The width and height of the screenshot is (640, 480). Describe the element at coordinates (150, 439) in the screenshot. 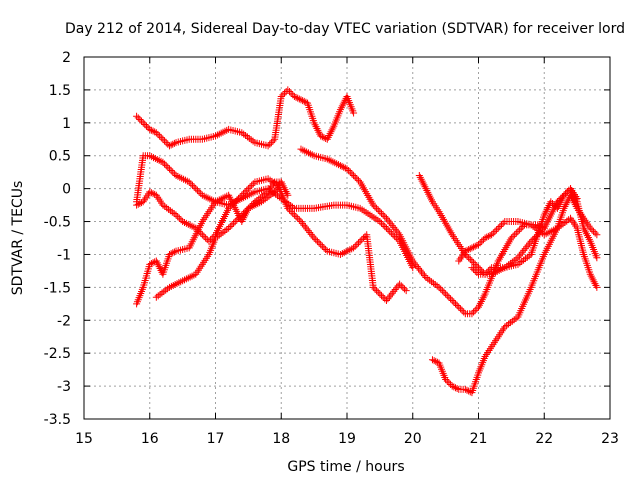

I see `x-tick-label: 16` at that location.